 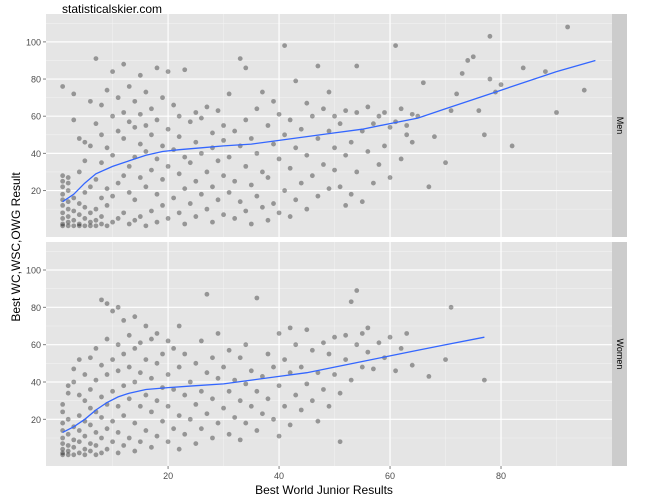 I want to click on facet-strip, so click(x=619, y=354).